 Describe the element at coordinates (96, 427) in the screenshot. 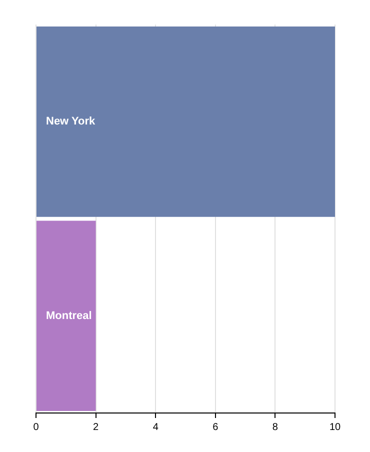

I see `x-tick-label: 2` at that location.